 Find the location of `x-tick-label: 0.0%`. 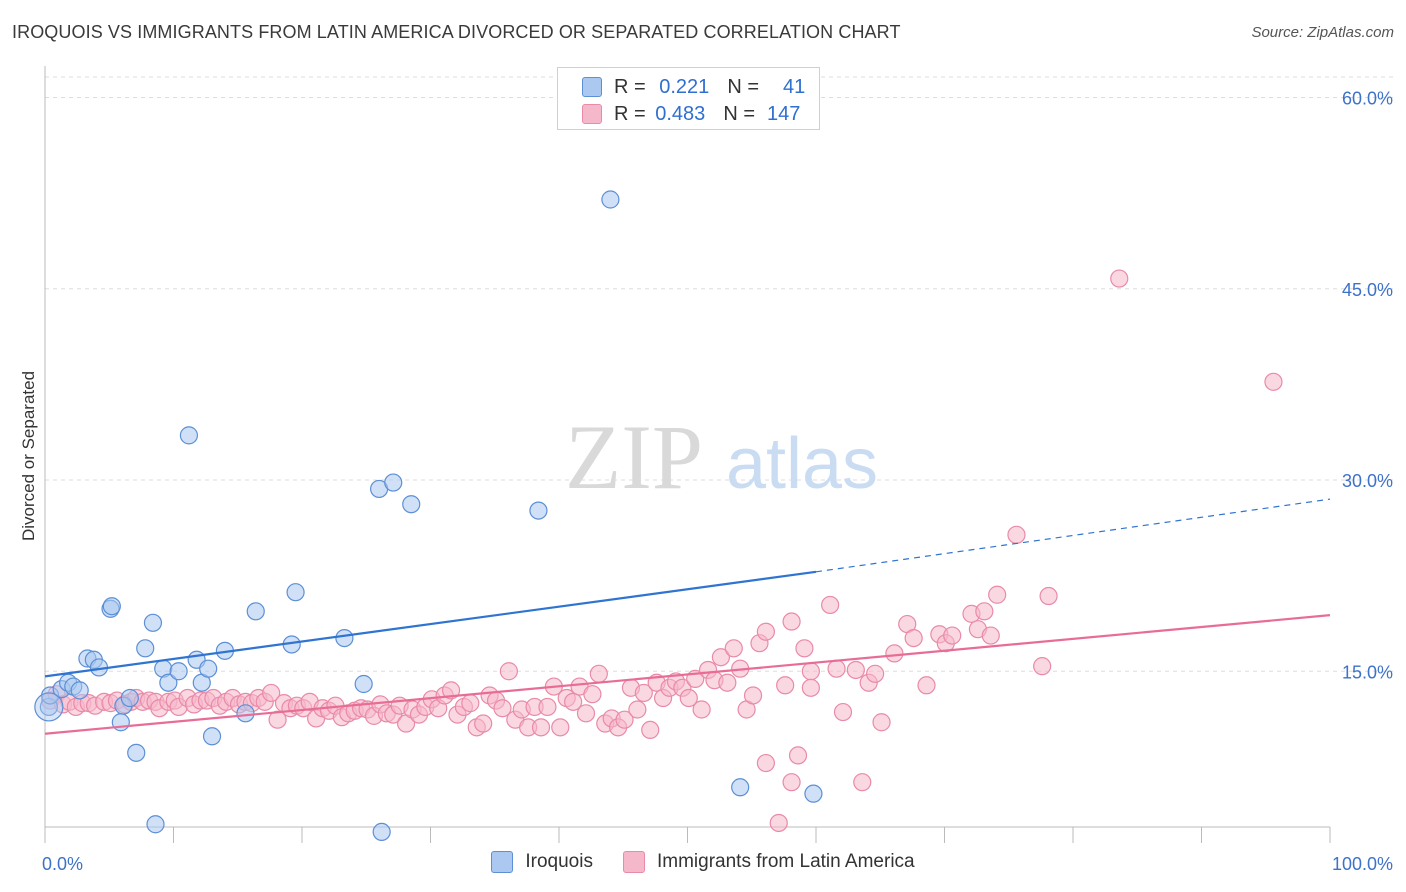

x-tick-label: 0.0% is located at coordinates (62, 864).